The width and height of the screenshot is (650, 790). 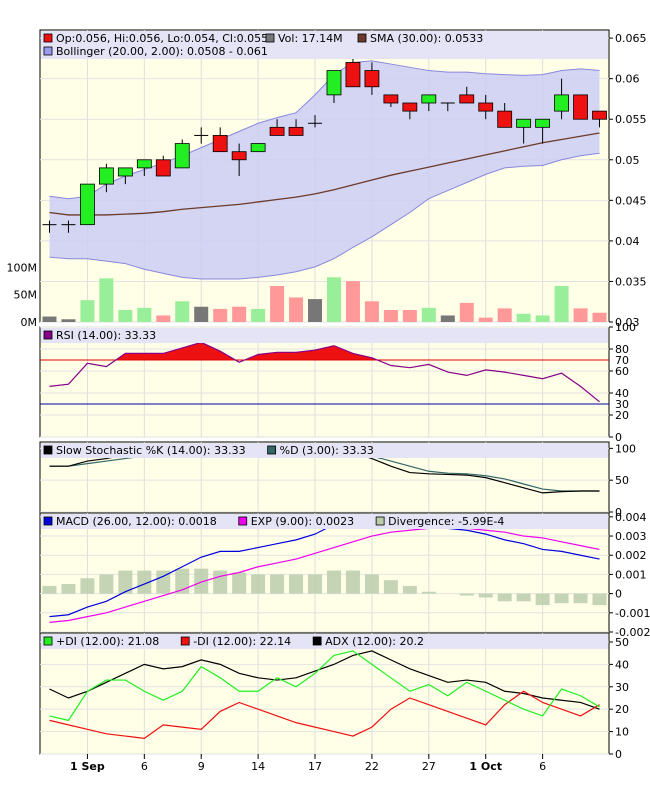 I want to click on y-tick-label: 60, so click(x=622, y=371).